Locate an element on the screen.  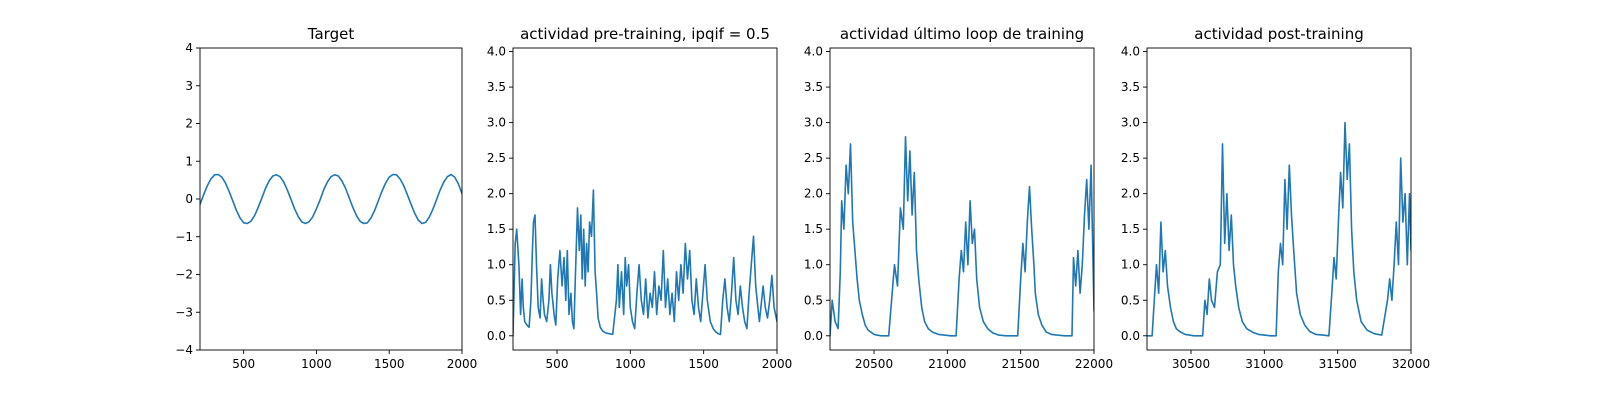
x-tick-label: 32000 is located at coordinates (1411, 364).